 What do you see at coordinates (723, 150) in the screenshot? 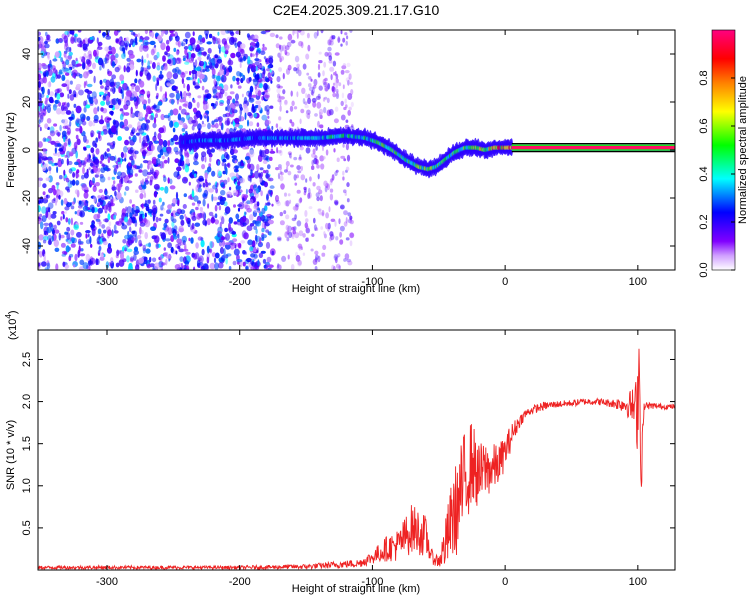
I see `colorbar-gradient` at bounding box center [723, 150].